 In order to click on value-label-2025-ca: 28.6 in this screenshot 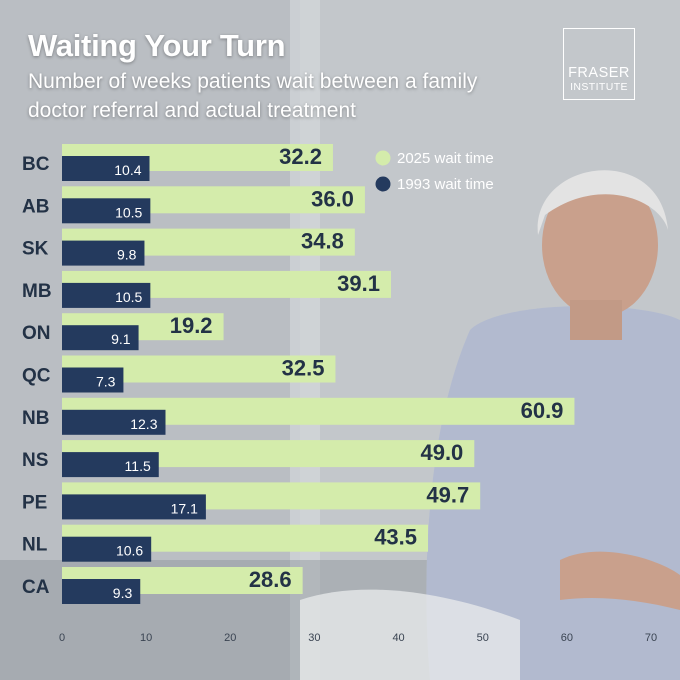, I will do `click(270, 579)`.